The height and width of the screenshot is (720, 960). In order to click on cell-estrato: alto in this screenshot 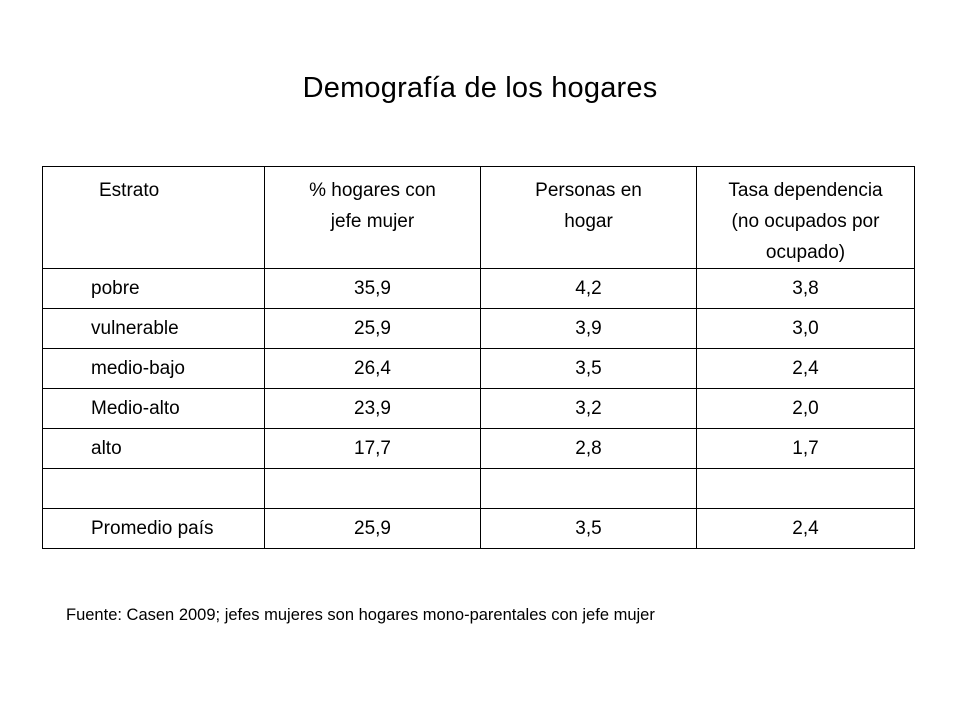, I will do `click(153, 448)`.